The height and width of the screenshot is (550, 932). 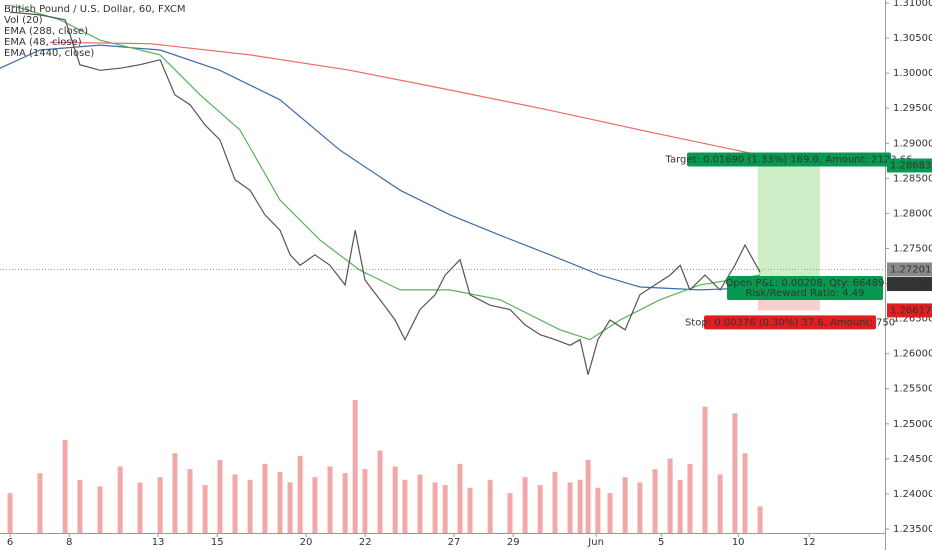 I want to click on entry-price-label: 1.26993, so click(x=910, y=284).